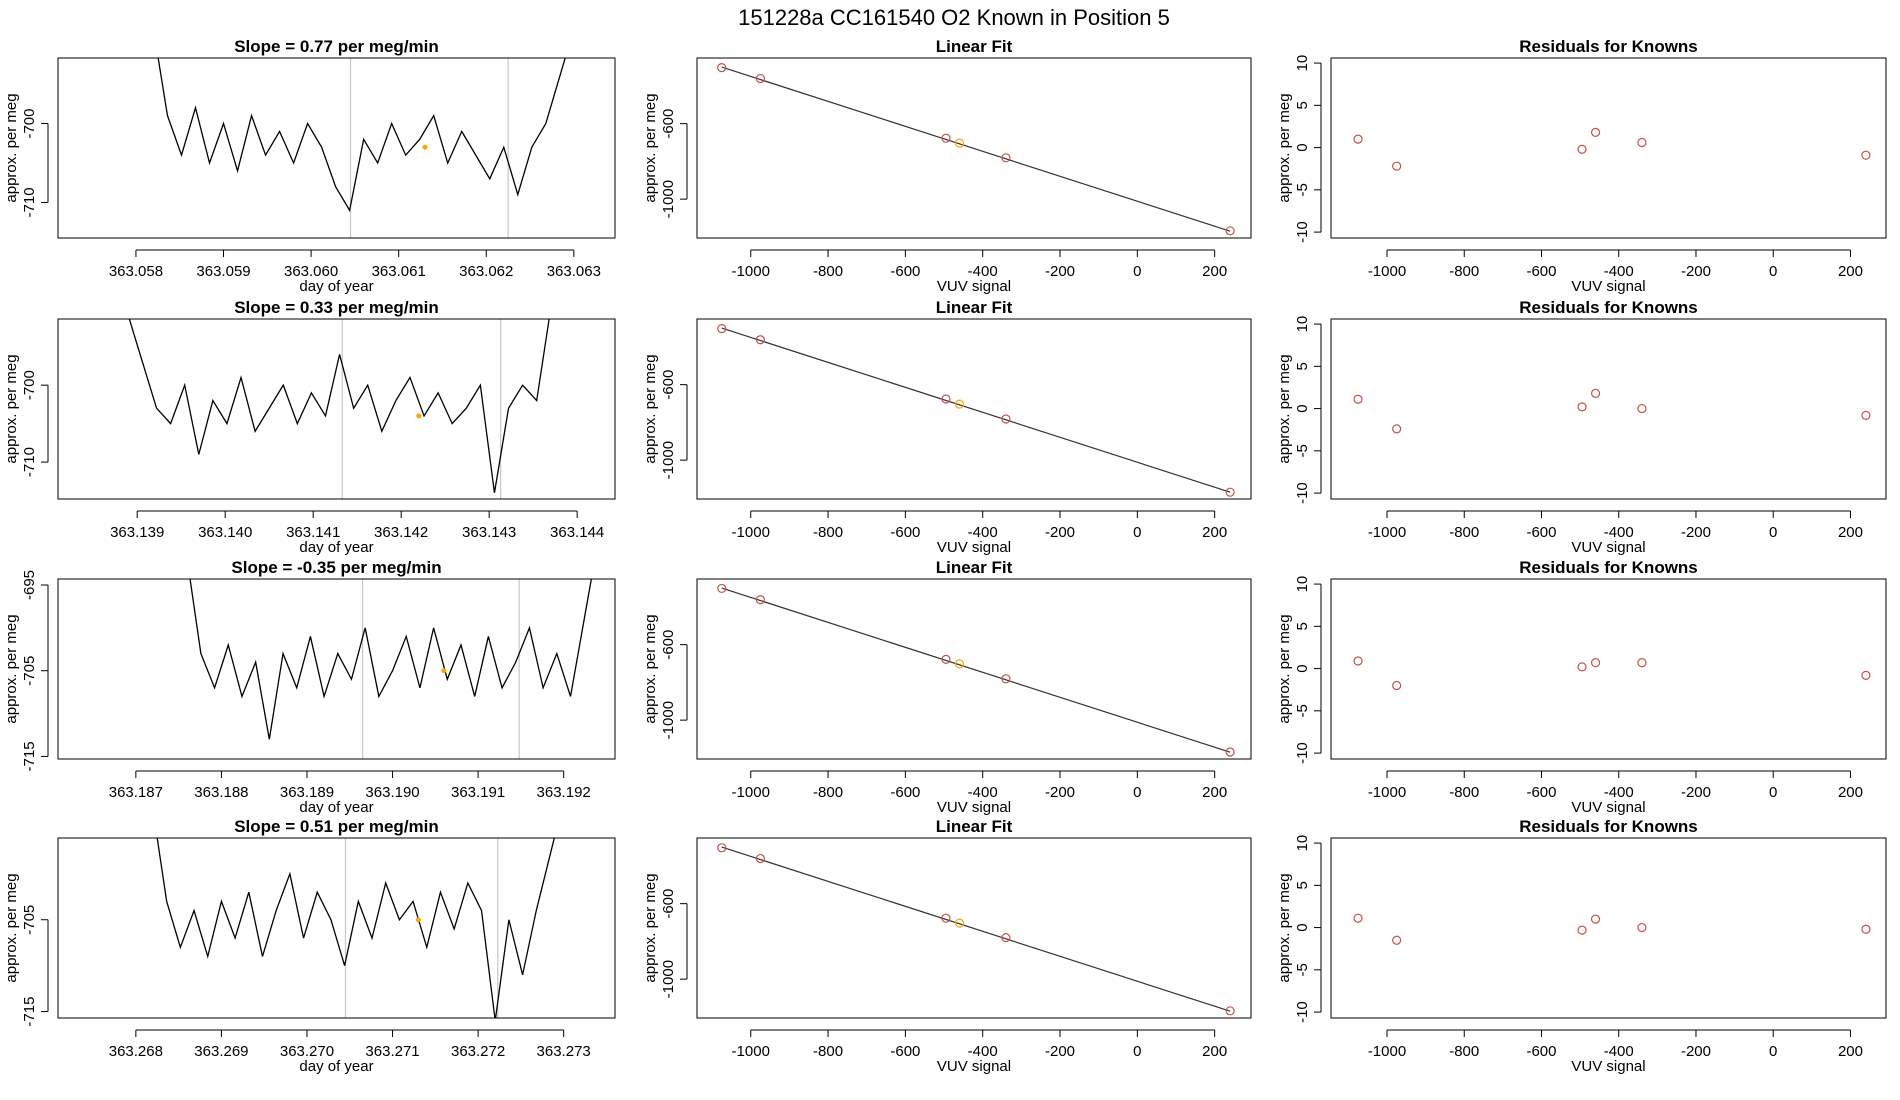 The height and width of the screenshot is (1100, 1900). I want to click on y-tick-label: -715, so click(29, 1012).